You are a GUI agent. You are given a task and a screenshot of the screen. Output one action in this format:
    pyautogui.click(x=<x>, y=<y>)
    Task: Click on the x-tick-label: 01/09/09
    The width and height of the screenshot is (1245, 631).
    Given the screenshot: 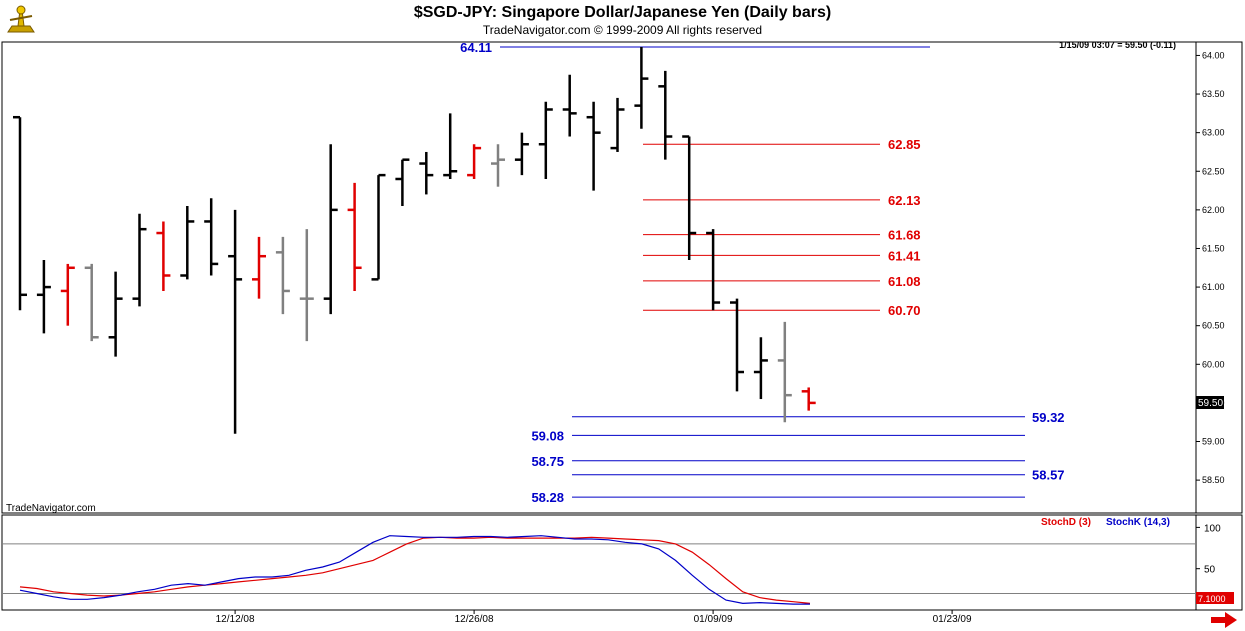 What is the action you would take?
    pyautogui.click(x=713, y=619)
    